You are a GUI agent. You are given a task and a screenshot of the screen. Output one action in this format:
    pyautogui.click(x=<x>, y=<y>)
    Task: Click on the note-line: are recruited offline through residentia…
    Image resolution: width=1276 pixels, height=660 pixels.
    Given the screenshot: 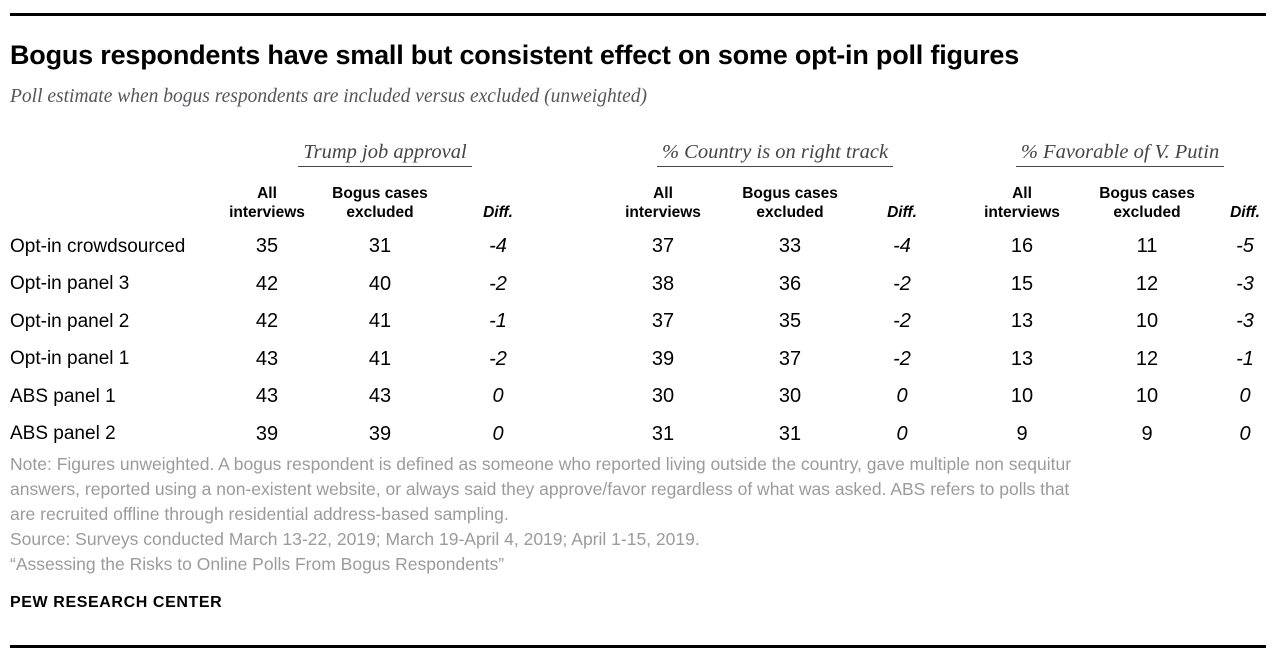 What is the action you would take?
    pyautogui.click(x=259, y=514)
    